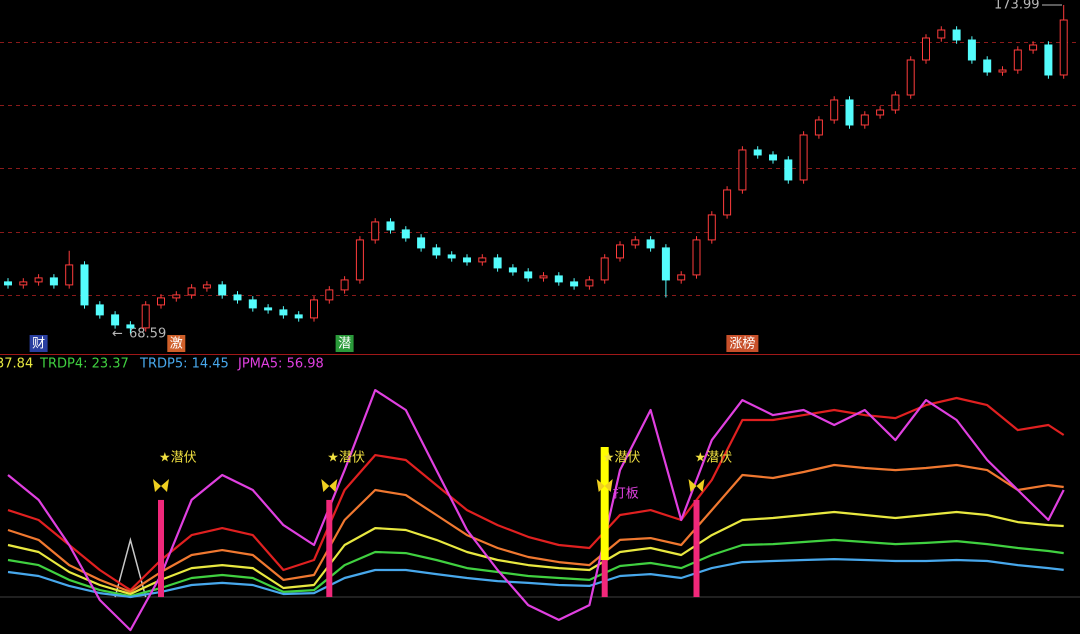 This screenshot has height=634, width=1080. I want to click on min-price-label: 68.59, so click(147, 334).